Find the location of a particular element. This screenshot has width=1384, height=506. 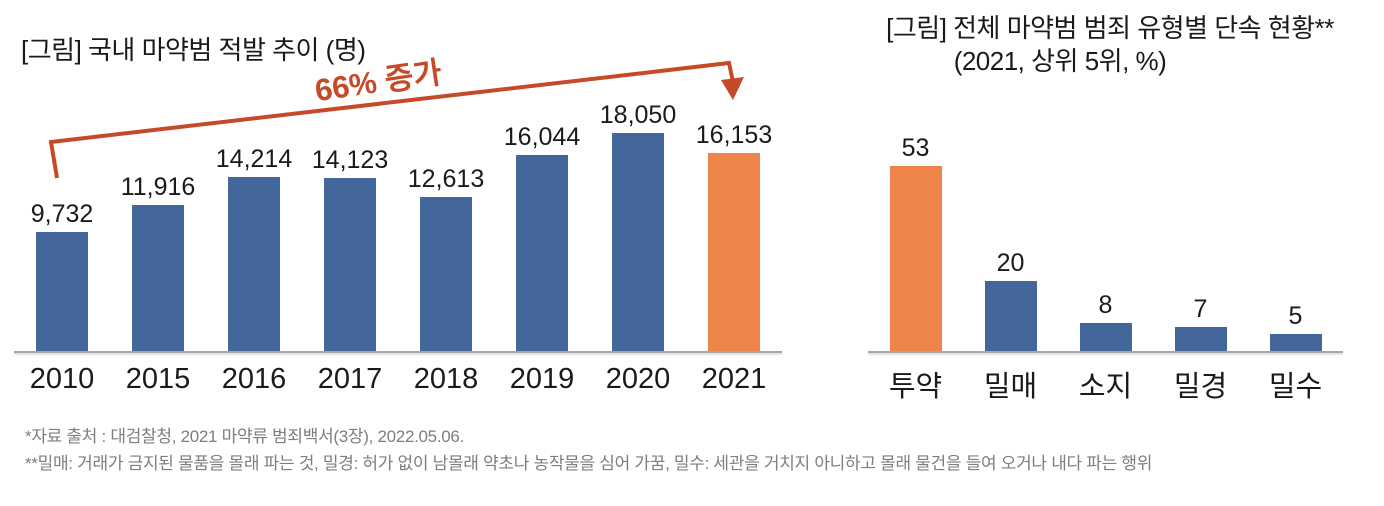

right-chart-x-axis: 투약 밀매 소지 밀경 밀수 is located at coordinates (1105, 379).